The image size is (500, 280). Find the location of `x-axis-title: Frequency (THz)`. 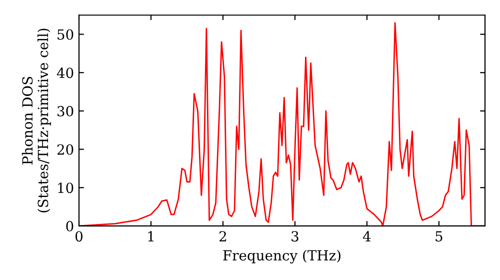

x-axis-title: Frequency (THz) is located at coordinates (281, 257).